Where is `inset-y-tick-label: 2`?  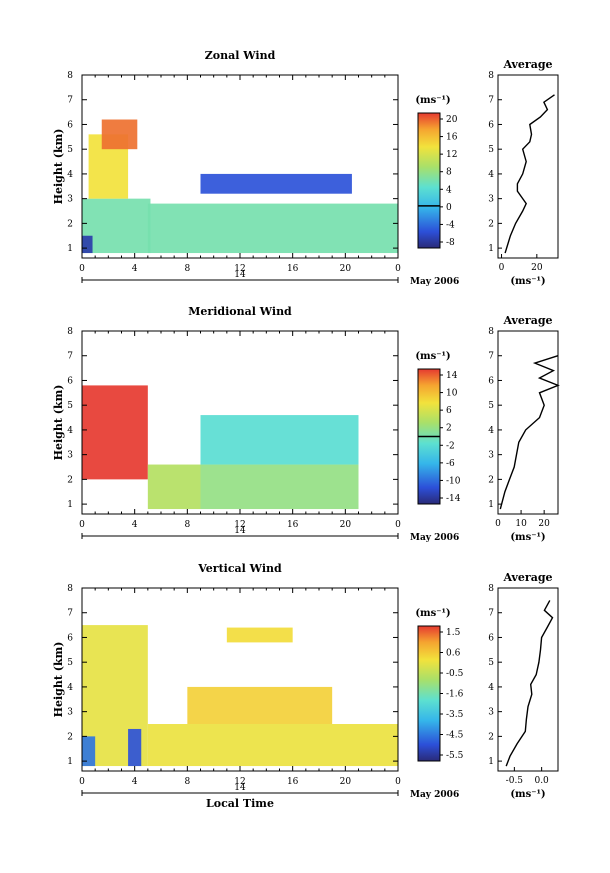 inset-y-tick-label: 2 is located at coordinates (491, 737).